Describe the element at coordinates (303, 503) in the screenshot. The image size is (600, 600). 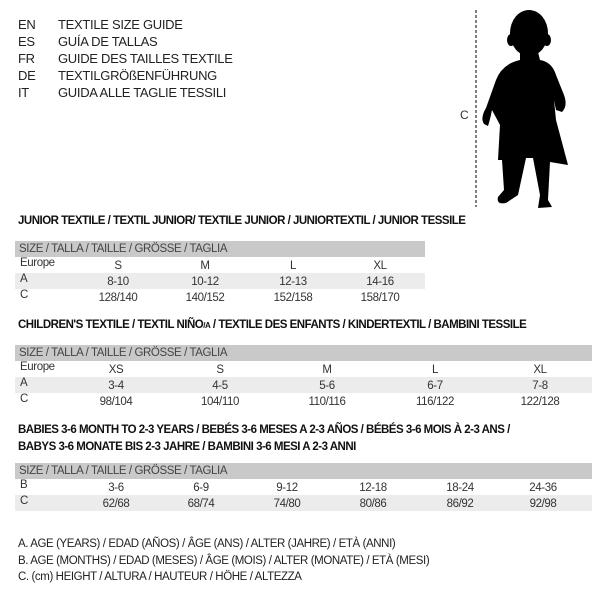
I see `table-row: C 62/68 68/74 74/80 80/86 86/92 92/98` at that location.